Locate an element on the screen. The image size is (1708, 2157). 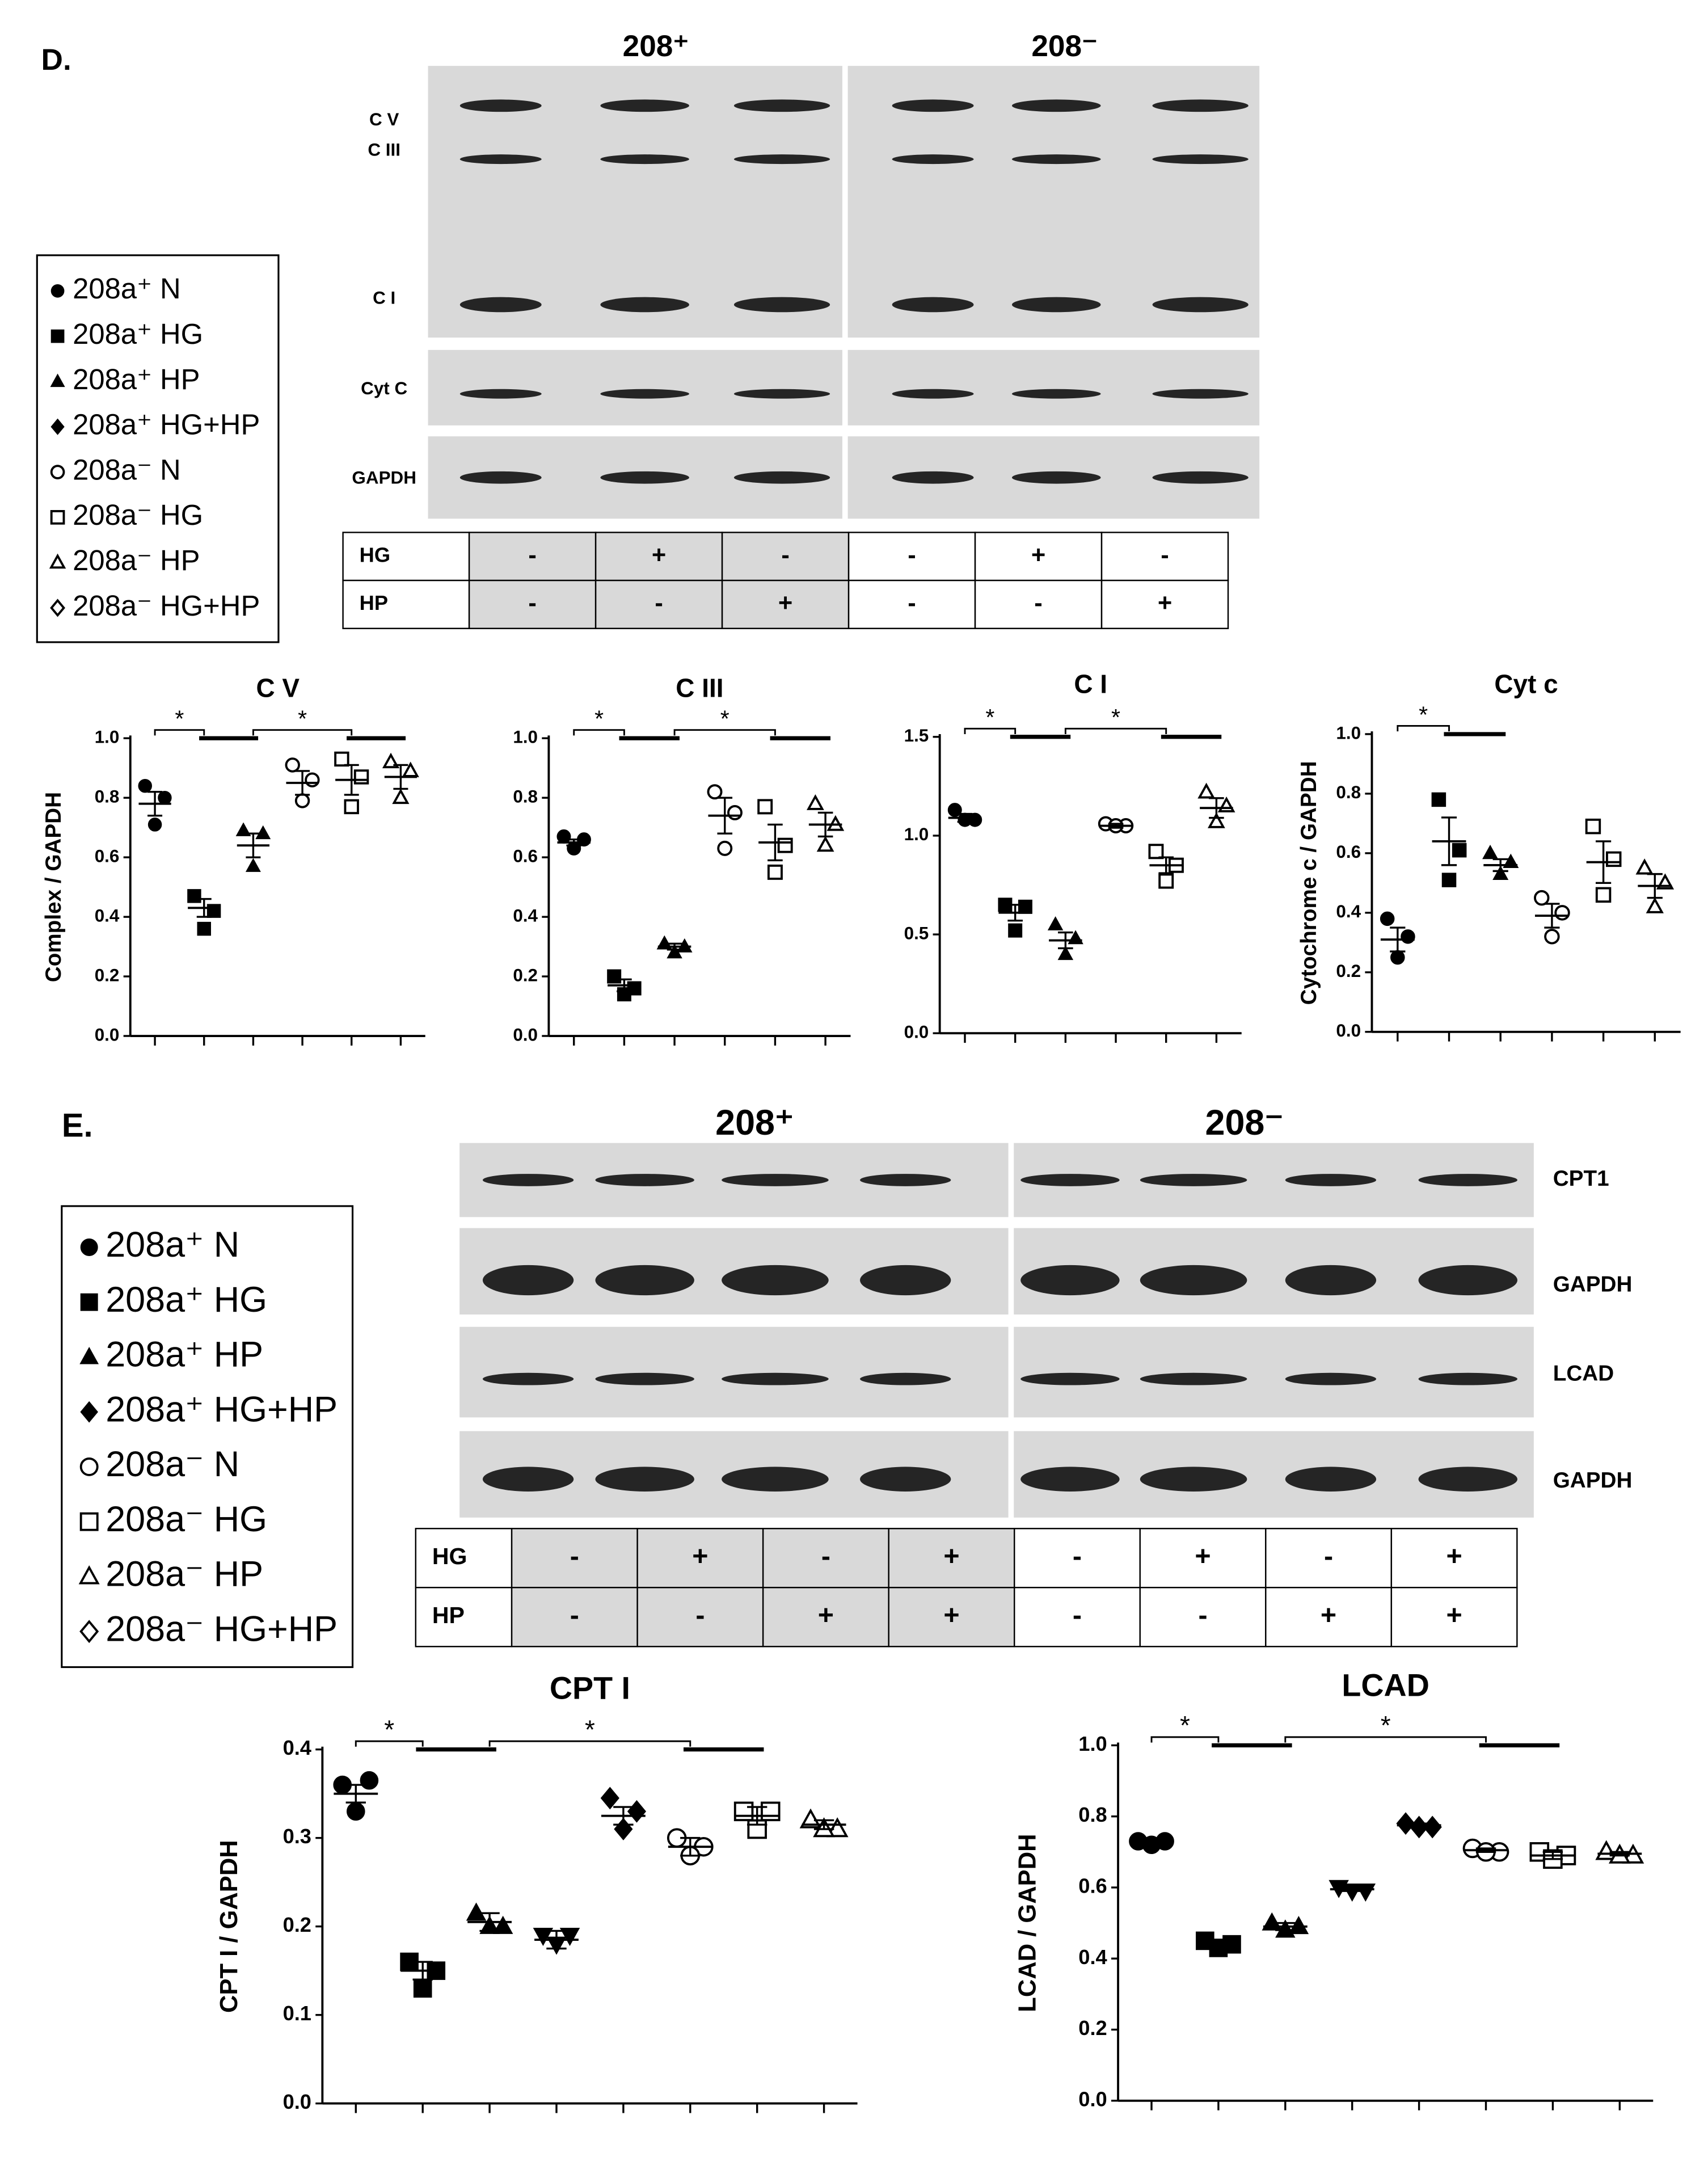
legend-label: 208a⁻ HG+HP is located at coordinates (166, 605).